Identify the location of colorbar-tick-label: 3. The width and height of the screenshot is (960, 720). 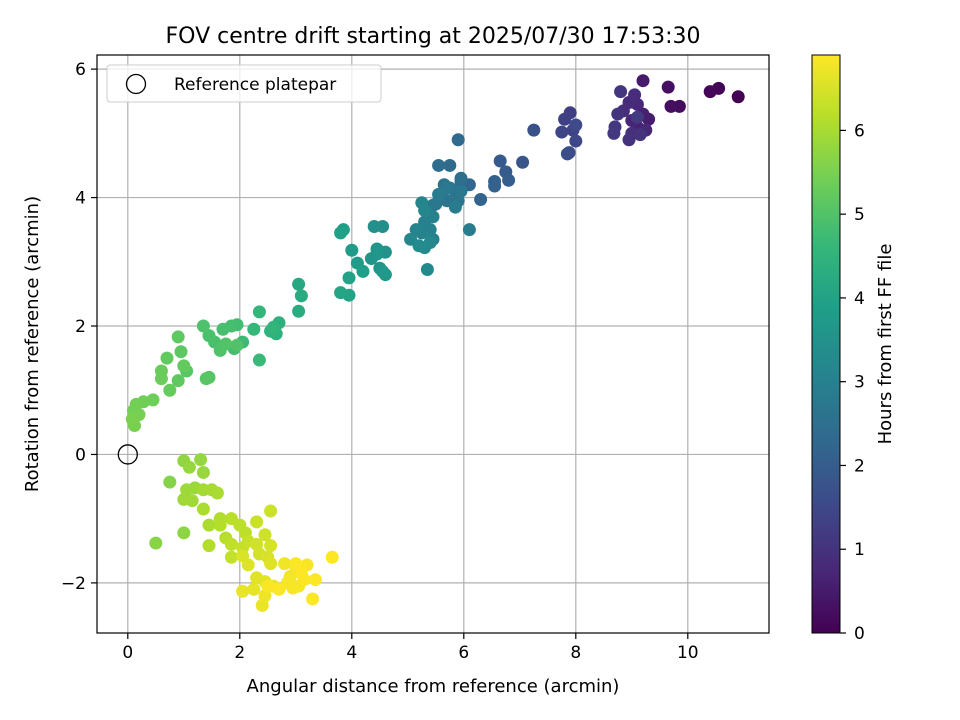
(859, 383).